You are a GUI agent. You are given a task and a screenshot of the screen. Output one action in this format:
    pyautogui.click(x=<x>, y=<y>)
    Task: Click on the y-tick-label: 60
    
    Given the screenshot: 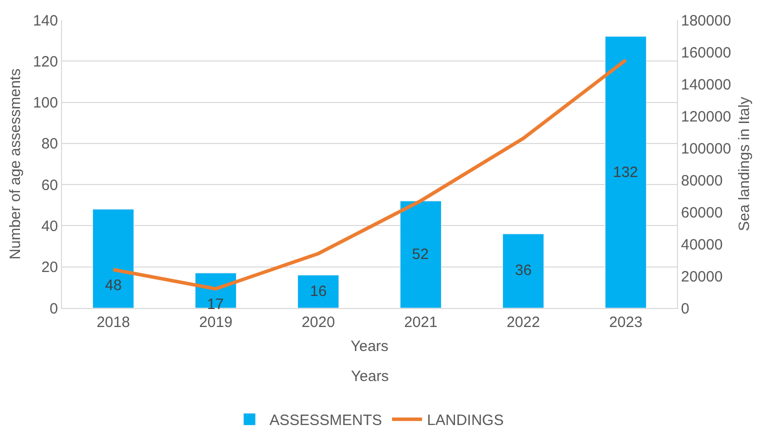 What is the action you would take?
    pyautogui.click(x=49, y=185)
    